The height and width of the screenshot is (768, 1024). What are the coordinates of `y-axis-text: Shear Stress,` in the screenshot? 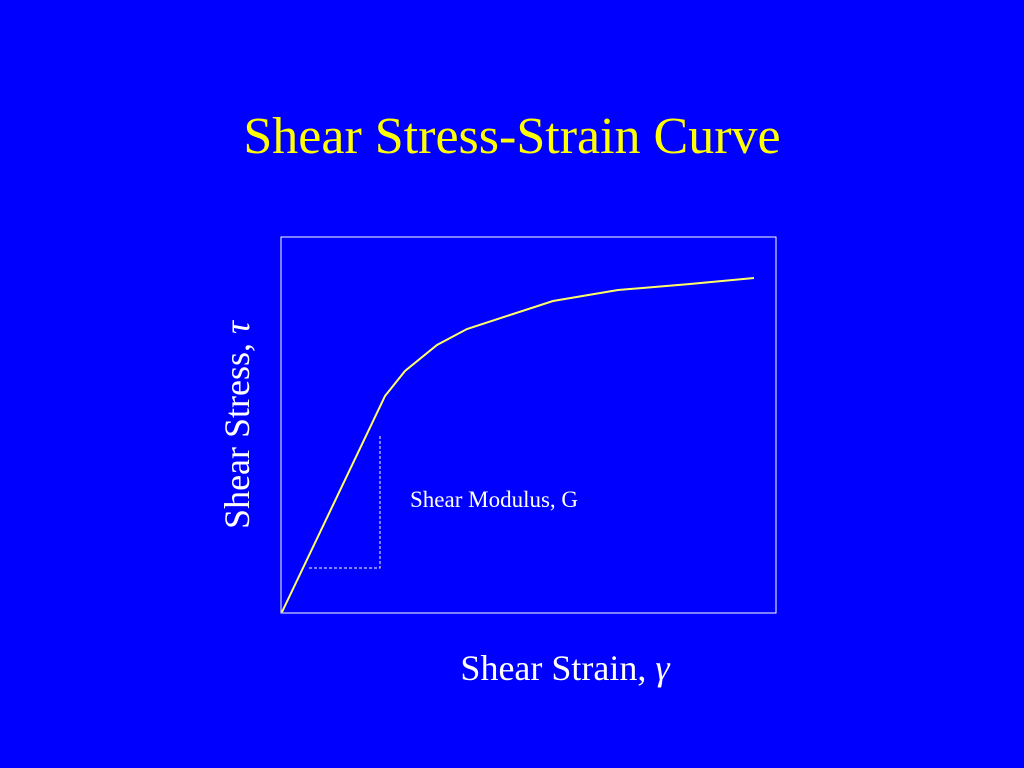 It's located at (237, 436).